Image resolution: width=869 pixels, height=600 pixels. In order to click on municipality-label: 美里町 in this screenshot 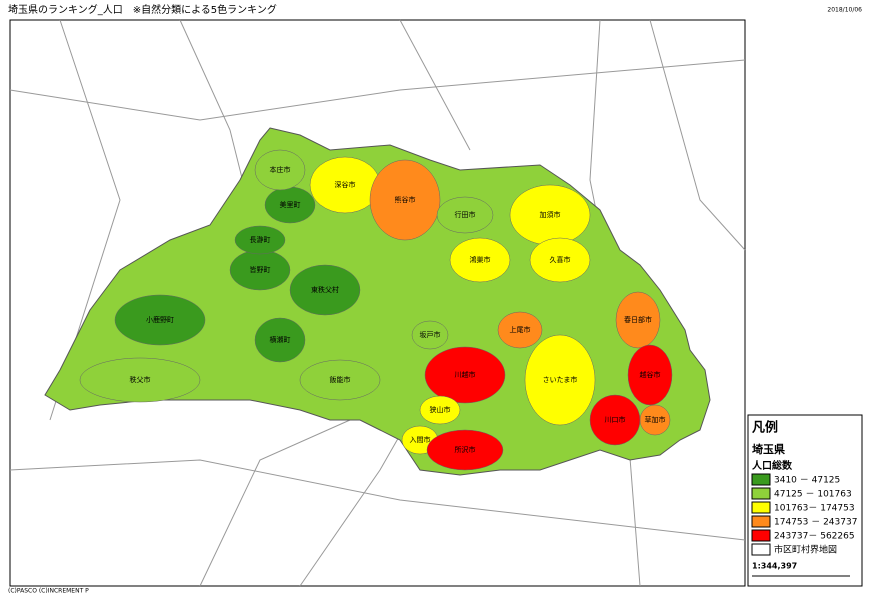, I will do `click(290, 204)`.